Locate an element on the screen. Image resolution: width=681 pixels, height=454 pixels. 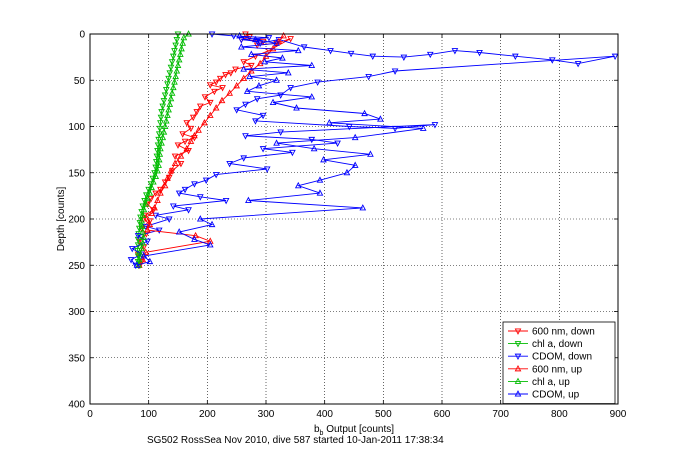
legend-entry: chl a, up is located at coordinates (539, 382).